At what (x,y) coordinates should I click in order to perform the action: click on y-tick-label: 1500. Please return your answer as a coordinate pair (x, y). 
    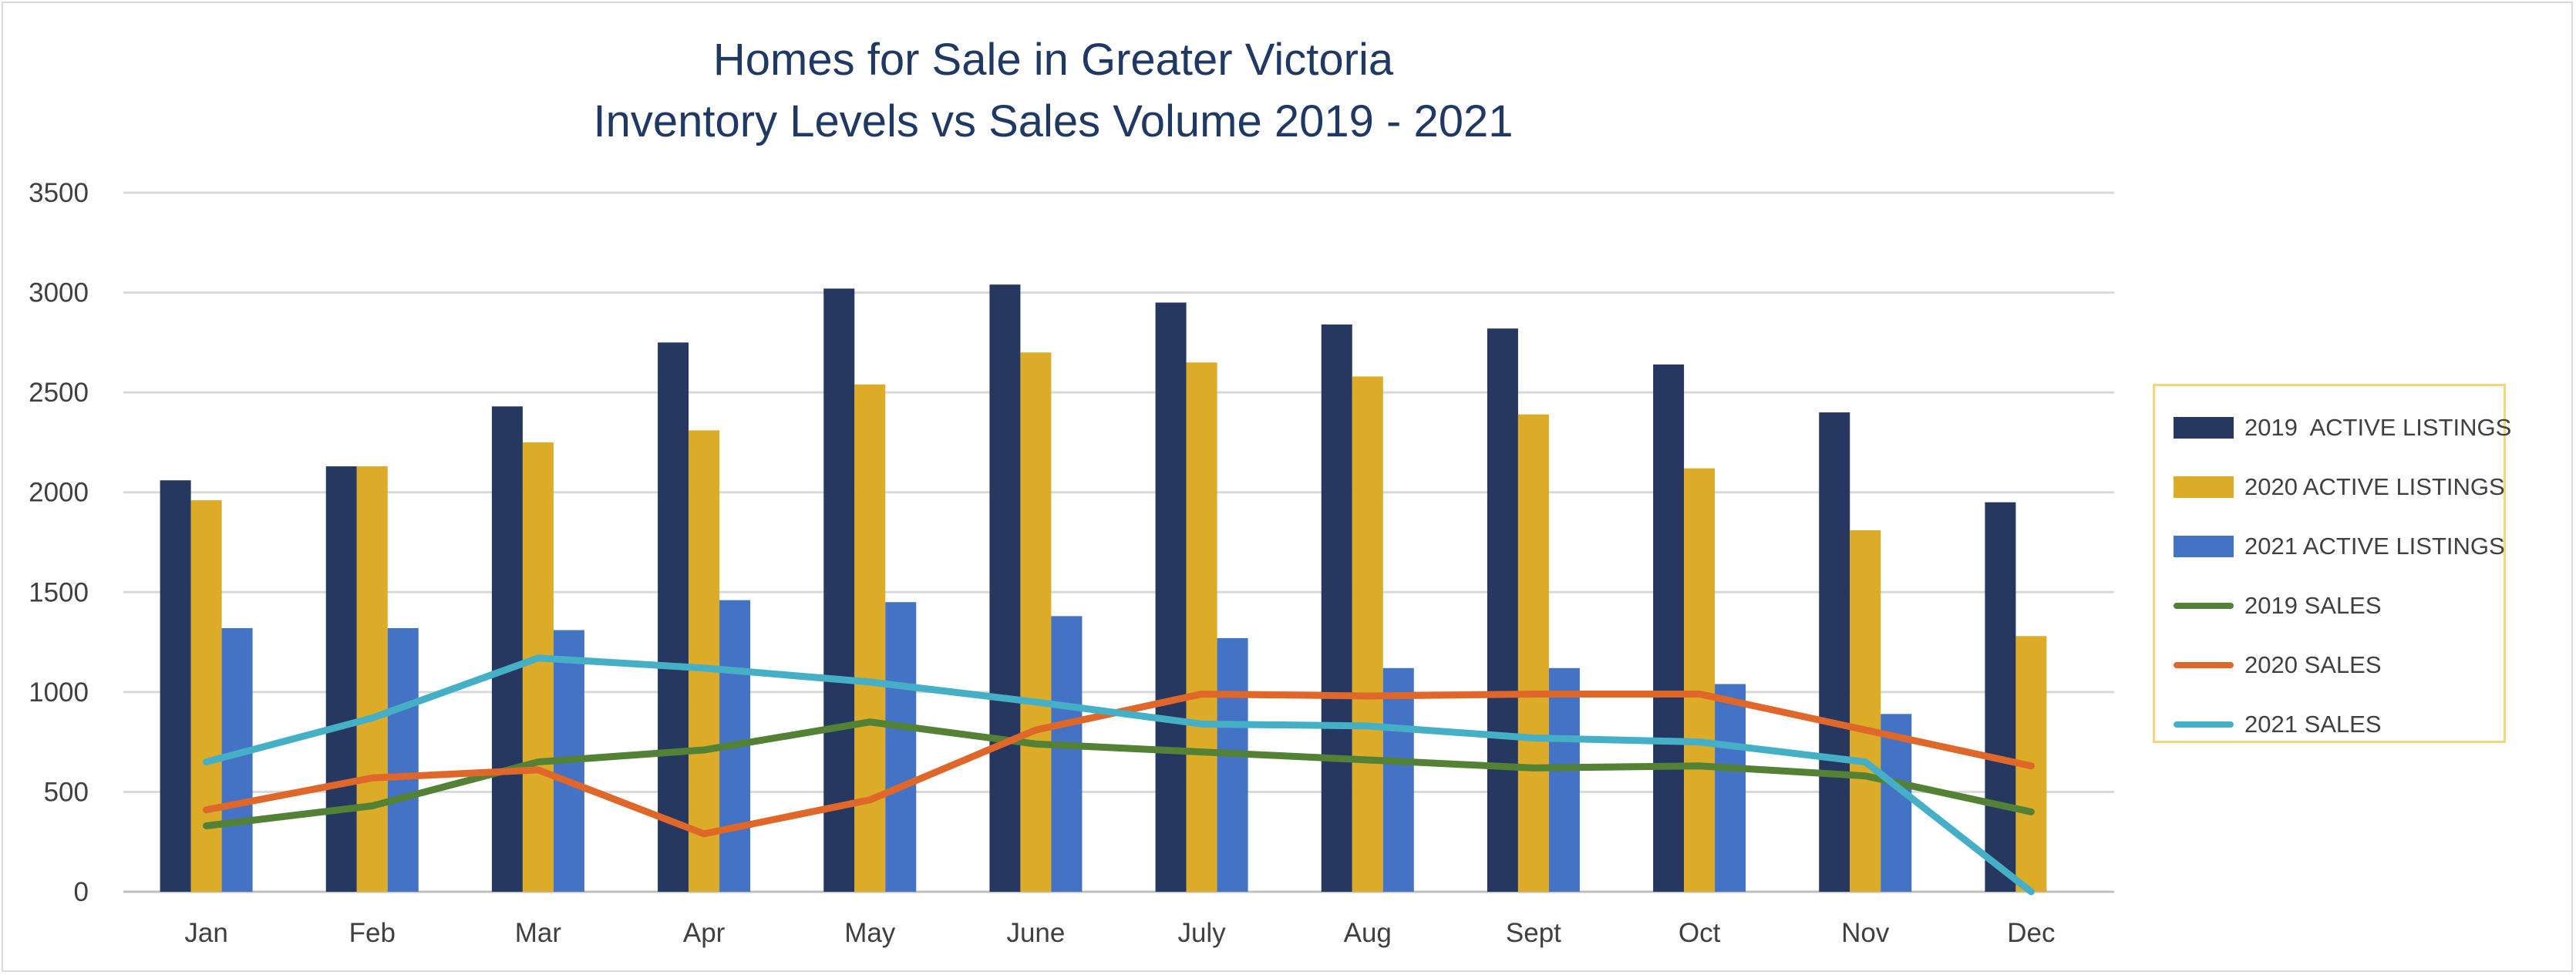
    Looking at the image, I should click on (59, 592).